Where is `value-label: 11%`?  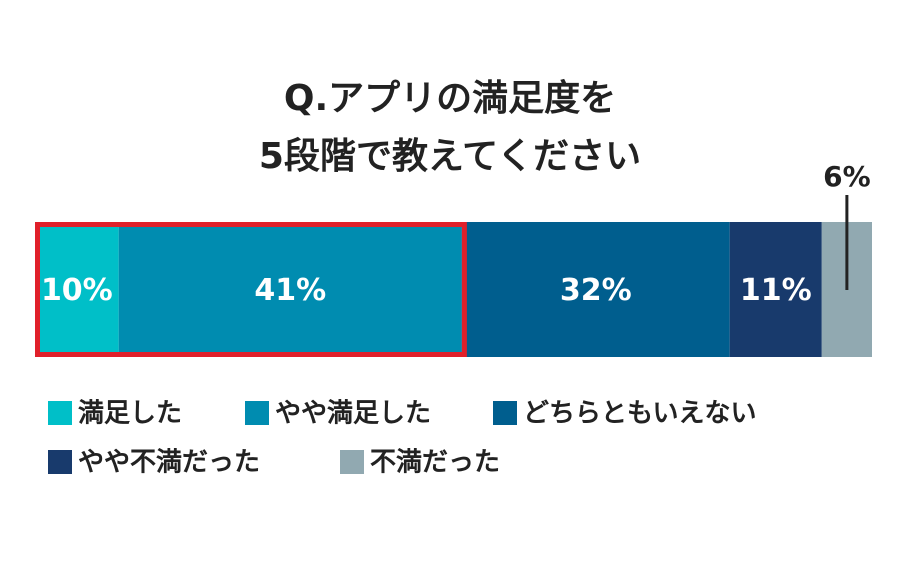
value-label: 11% is located at coordinates (776, 290).